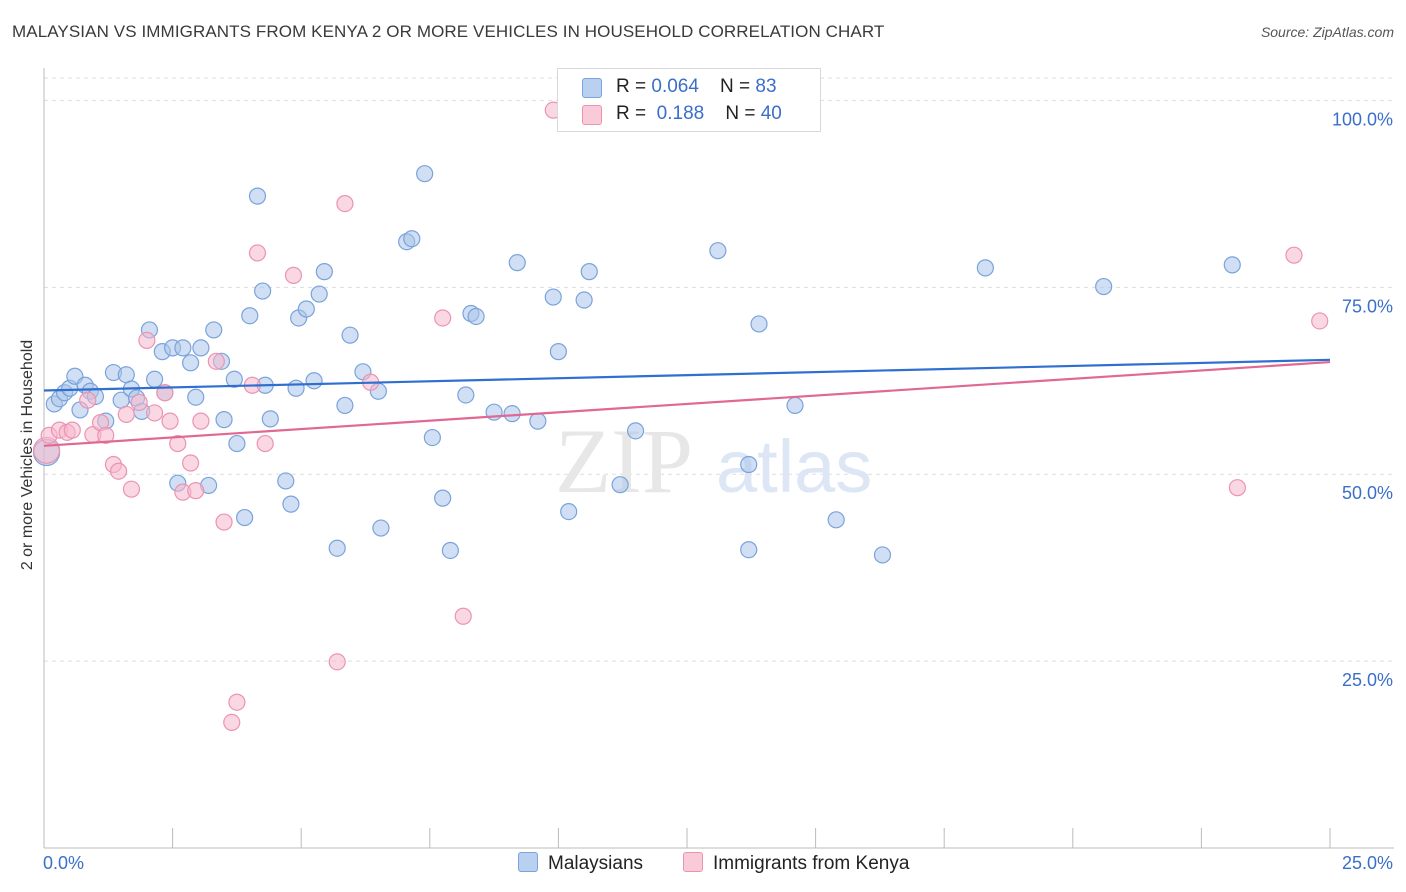 This screenshot has height=892, width=1406. I want to click on bottom-legend-malaysians: Malaysians, so click(580, 863).